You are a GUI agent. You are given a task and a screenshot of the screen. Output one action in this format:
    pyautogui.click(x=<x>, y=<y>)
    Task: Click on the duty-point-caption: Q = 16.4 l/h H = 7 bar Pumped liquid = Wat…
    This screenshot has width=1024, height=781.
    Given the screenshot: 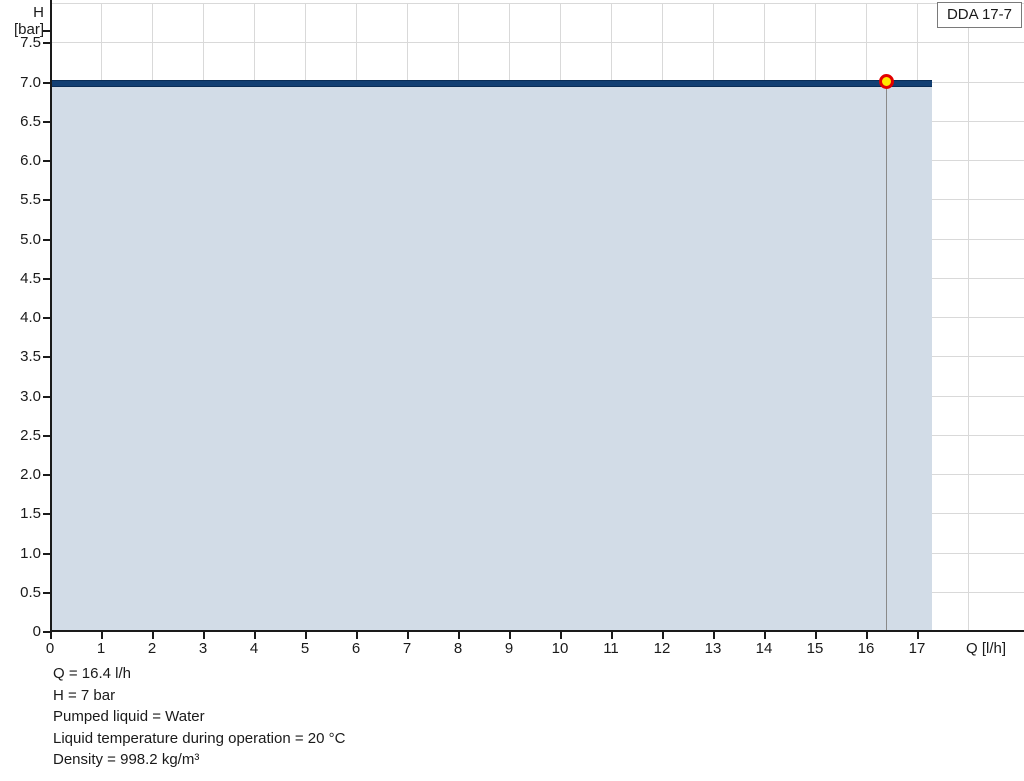 What is the action you would take?
    pyautogui.click(x=199, y=717)
    